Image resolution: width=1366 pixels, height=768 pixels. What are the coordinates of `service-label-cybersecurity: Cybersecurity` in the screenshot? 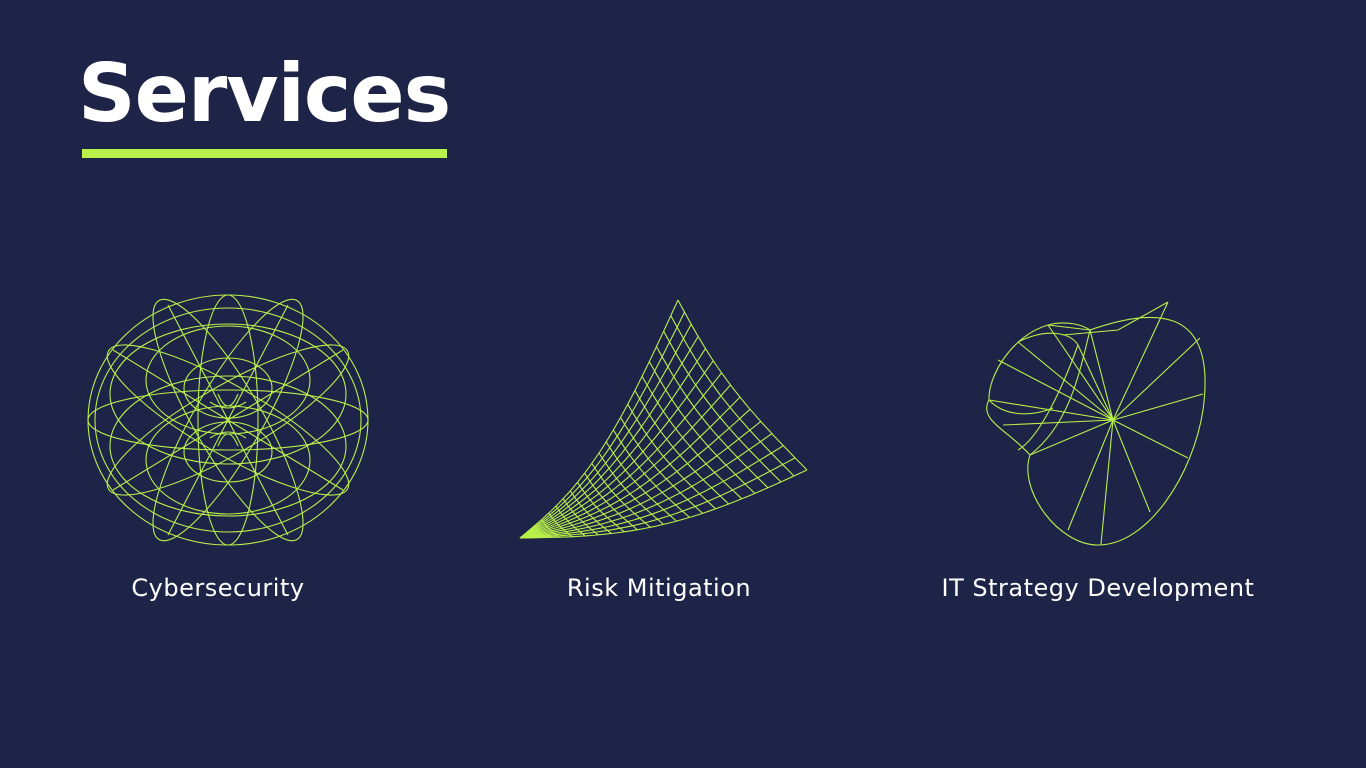 It's located at (218, 588).